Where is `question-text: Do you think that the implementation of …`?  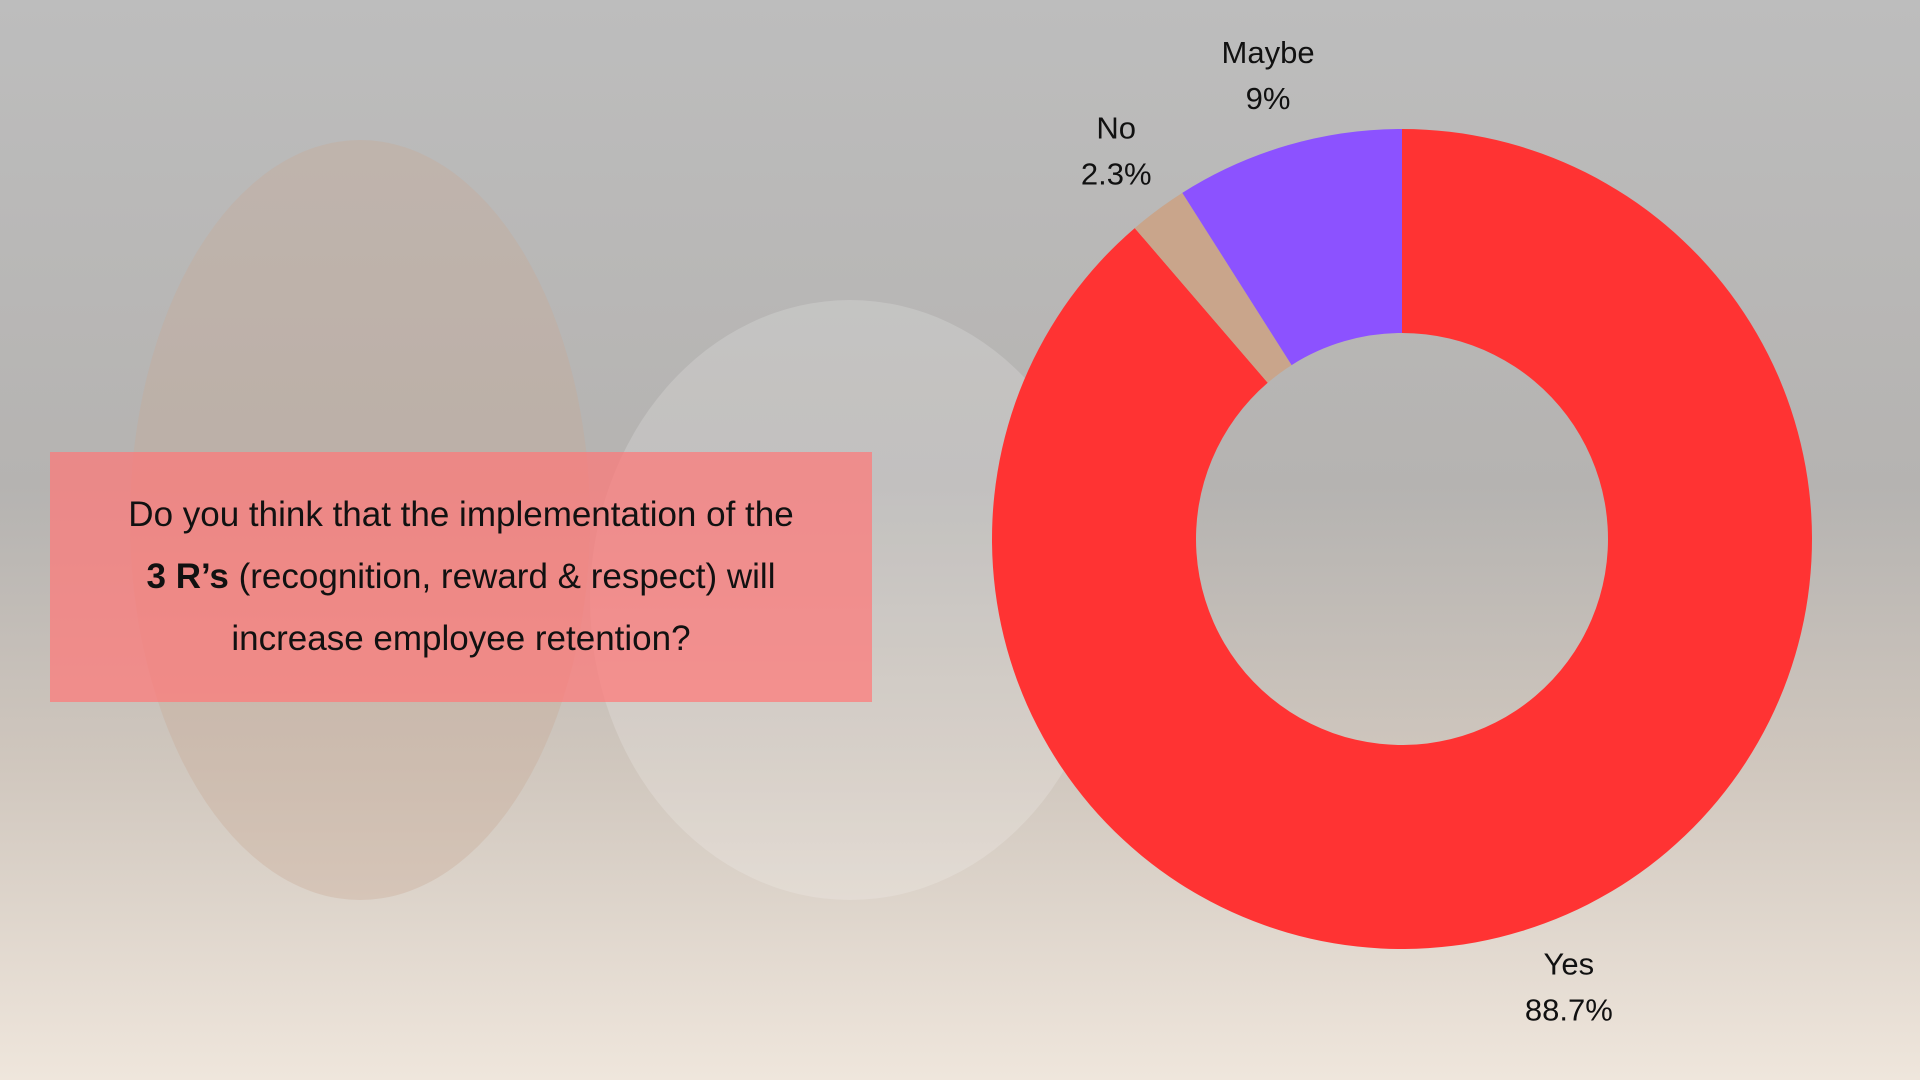
question-text: Do you think that the implementation of … is located at coordinates (460, 577).